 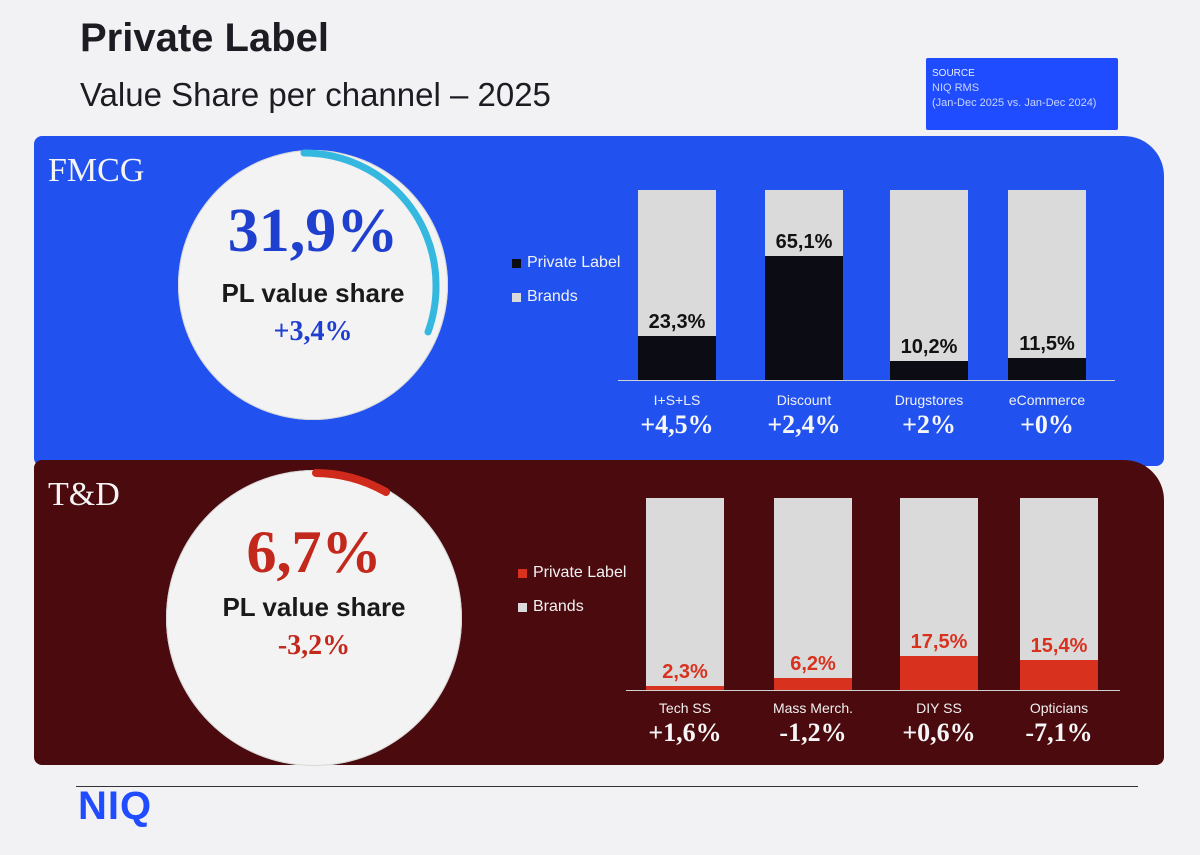 What do you see at coordinates (677, 321) in the screenshot?
I see `fmcg-bar-value-label-0: 23,3%` at bounding box center [677, 321].